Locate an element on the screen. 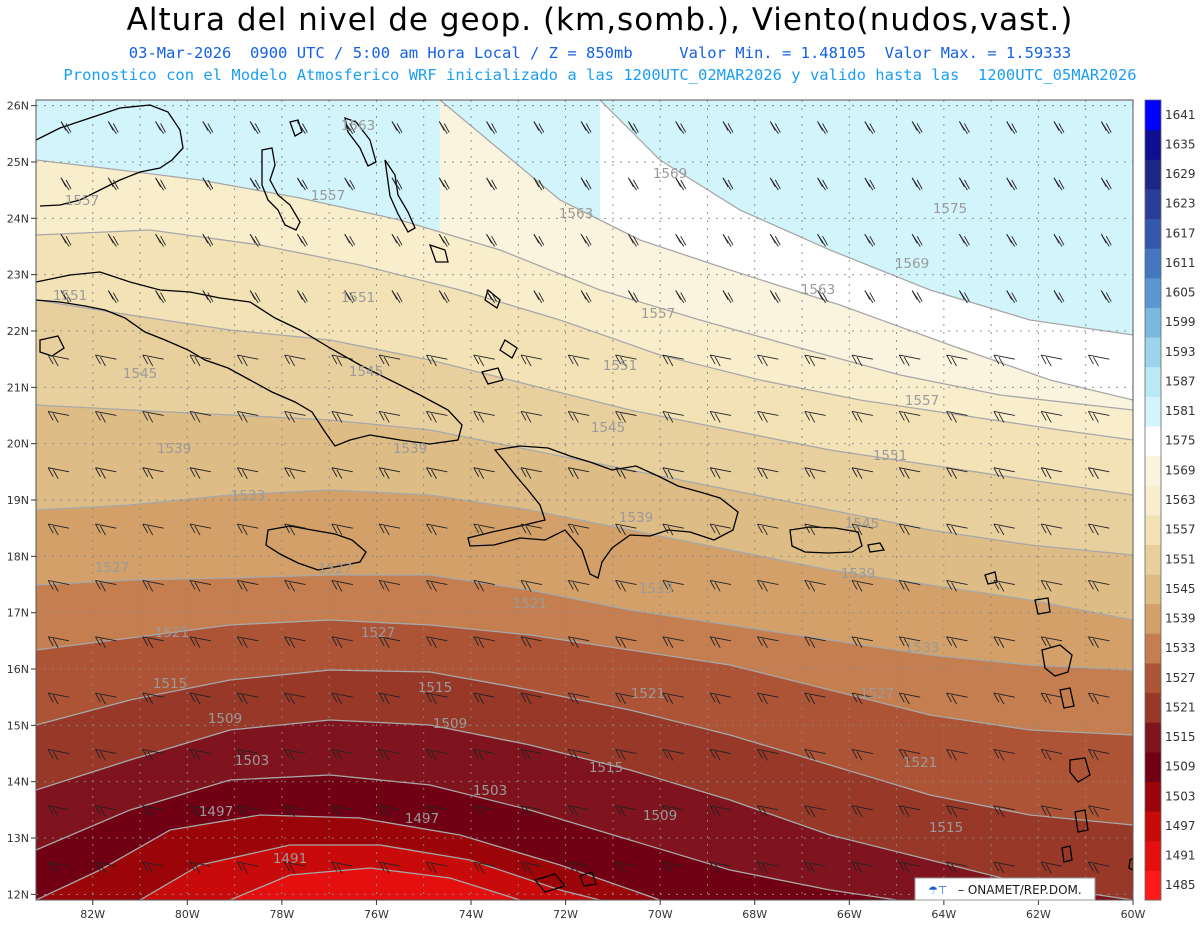 Image resolution: width=1200 pixels, height=927 pixels. y-tick-label: 14N is located at coordinates (18, 782).